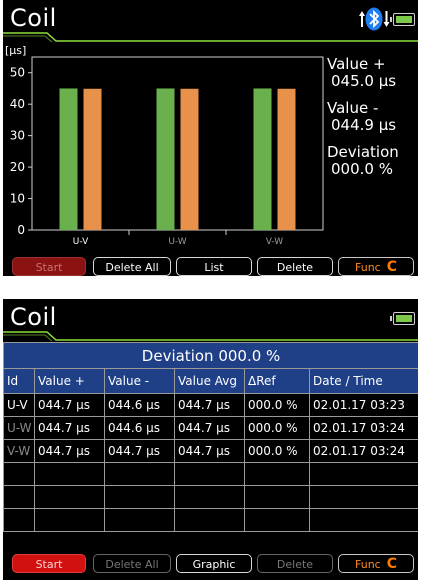  I want to click on x-tick-label: U-V, so click(81, 242).